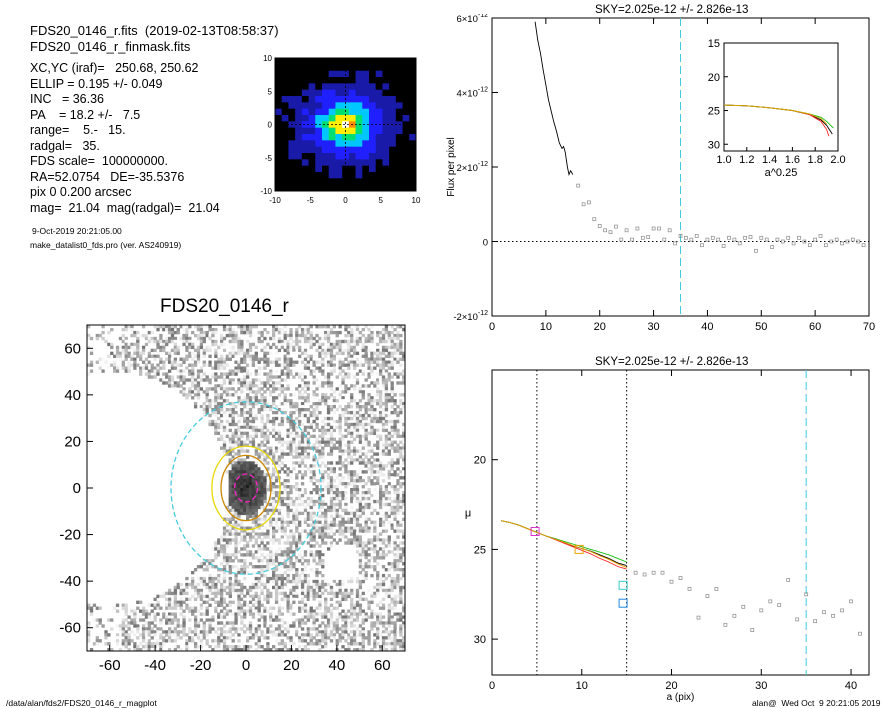 This screenshot has height=708, width=885. What do you see at coordinates (311, 200) in the screenshot?
I see `x-tick-label: -5` at bounding box center [311, 200].